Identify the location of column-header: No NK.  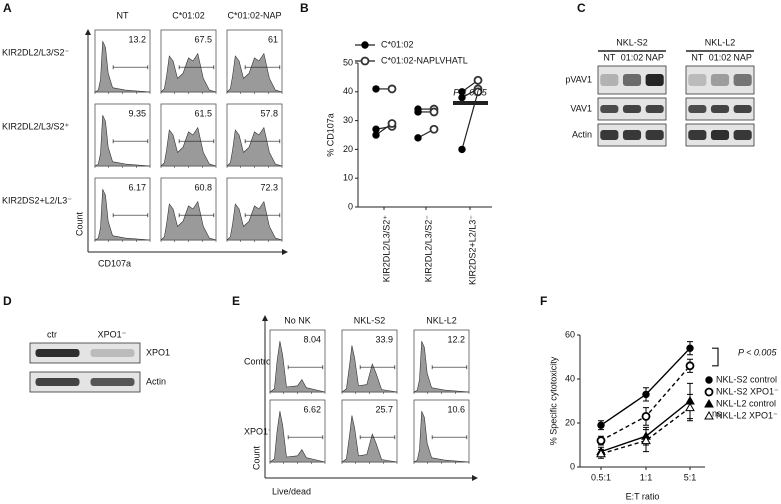
(297, 320).